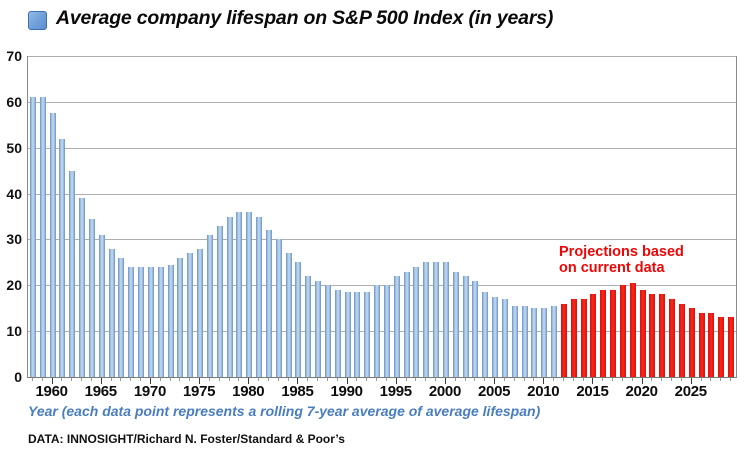 The width and height of the screenshot is (749, 457). I want to click on x-tick-2026, so click(701, 379).